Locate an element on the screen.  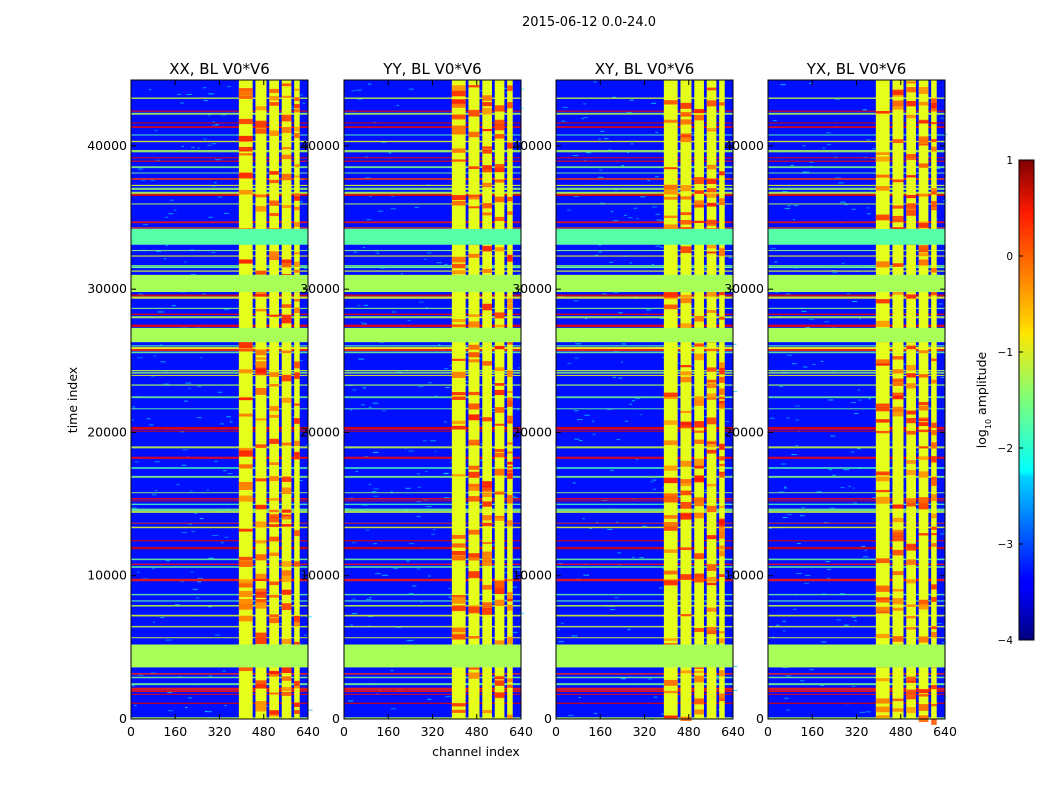
colorbar-label-base: log is located at coordinates (981, 438).